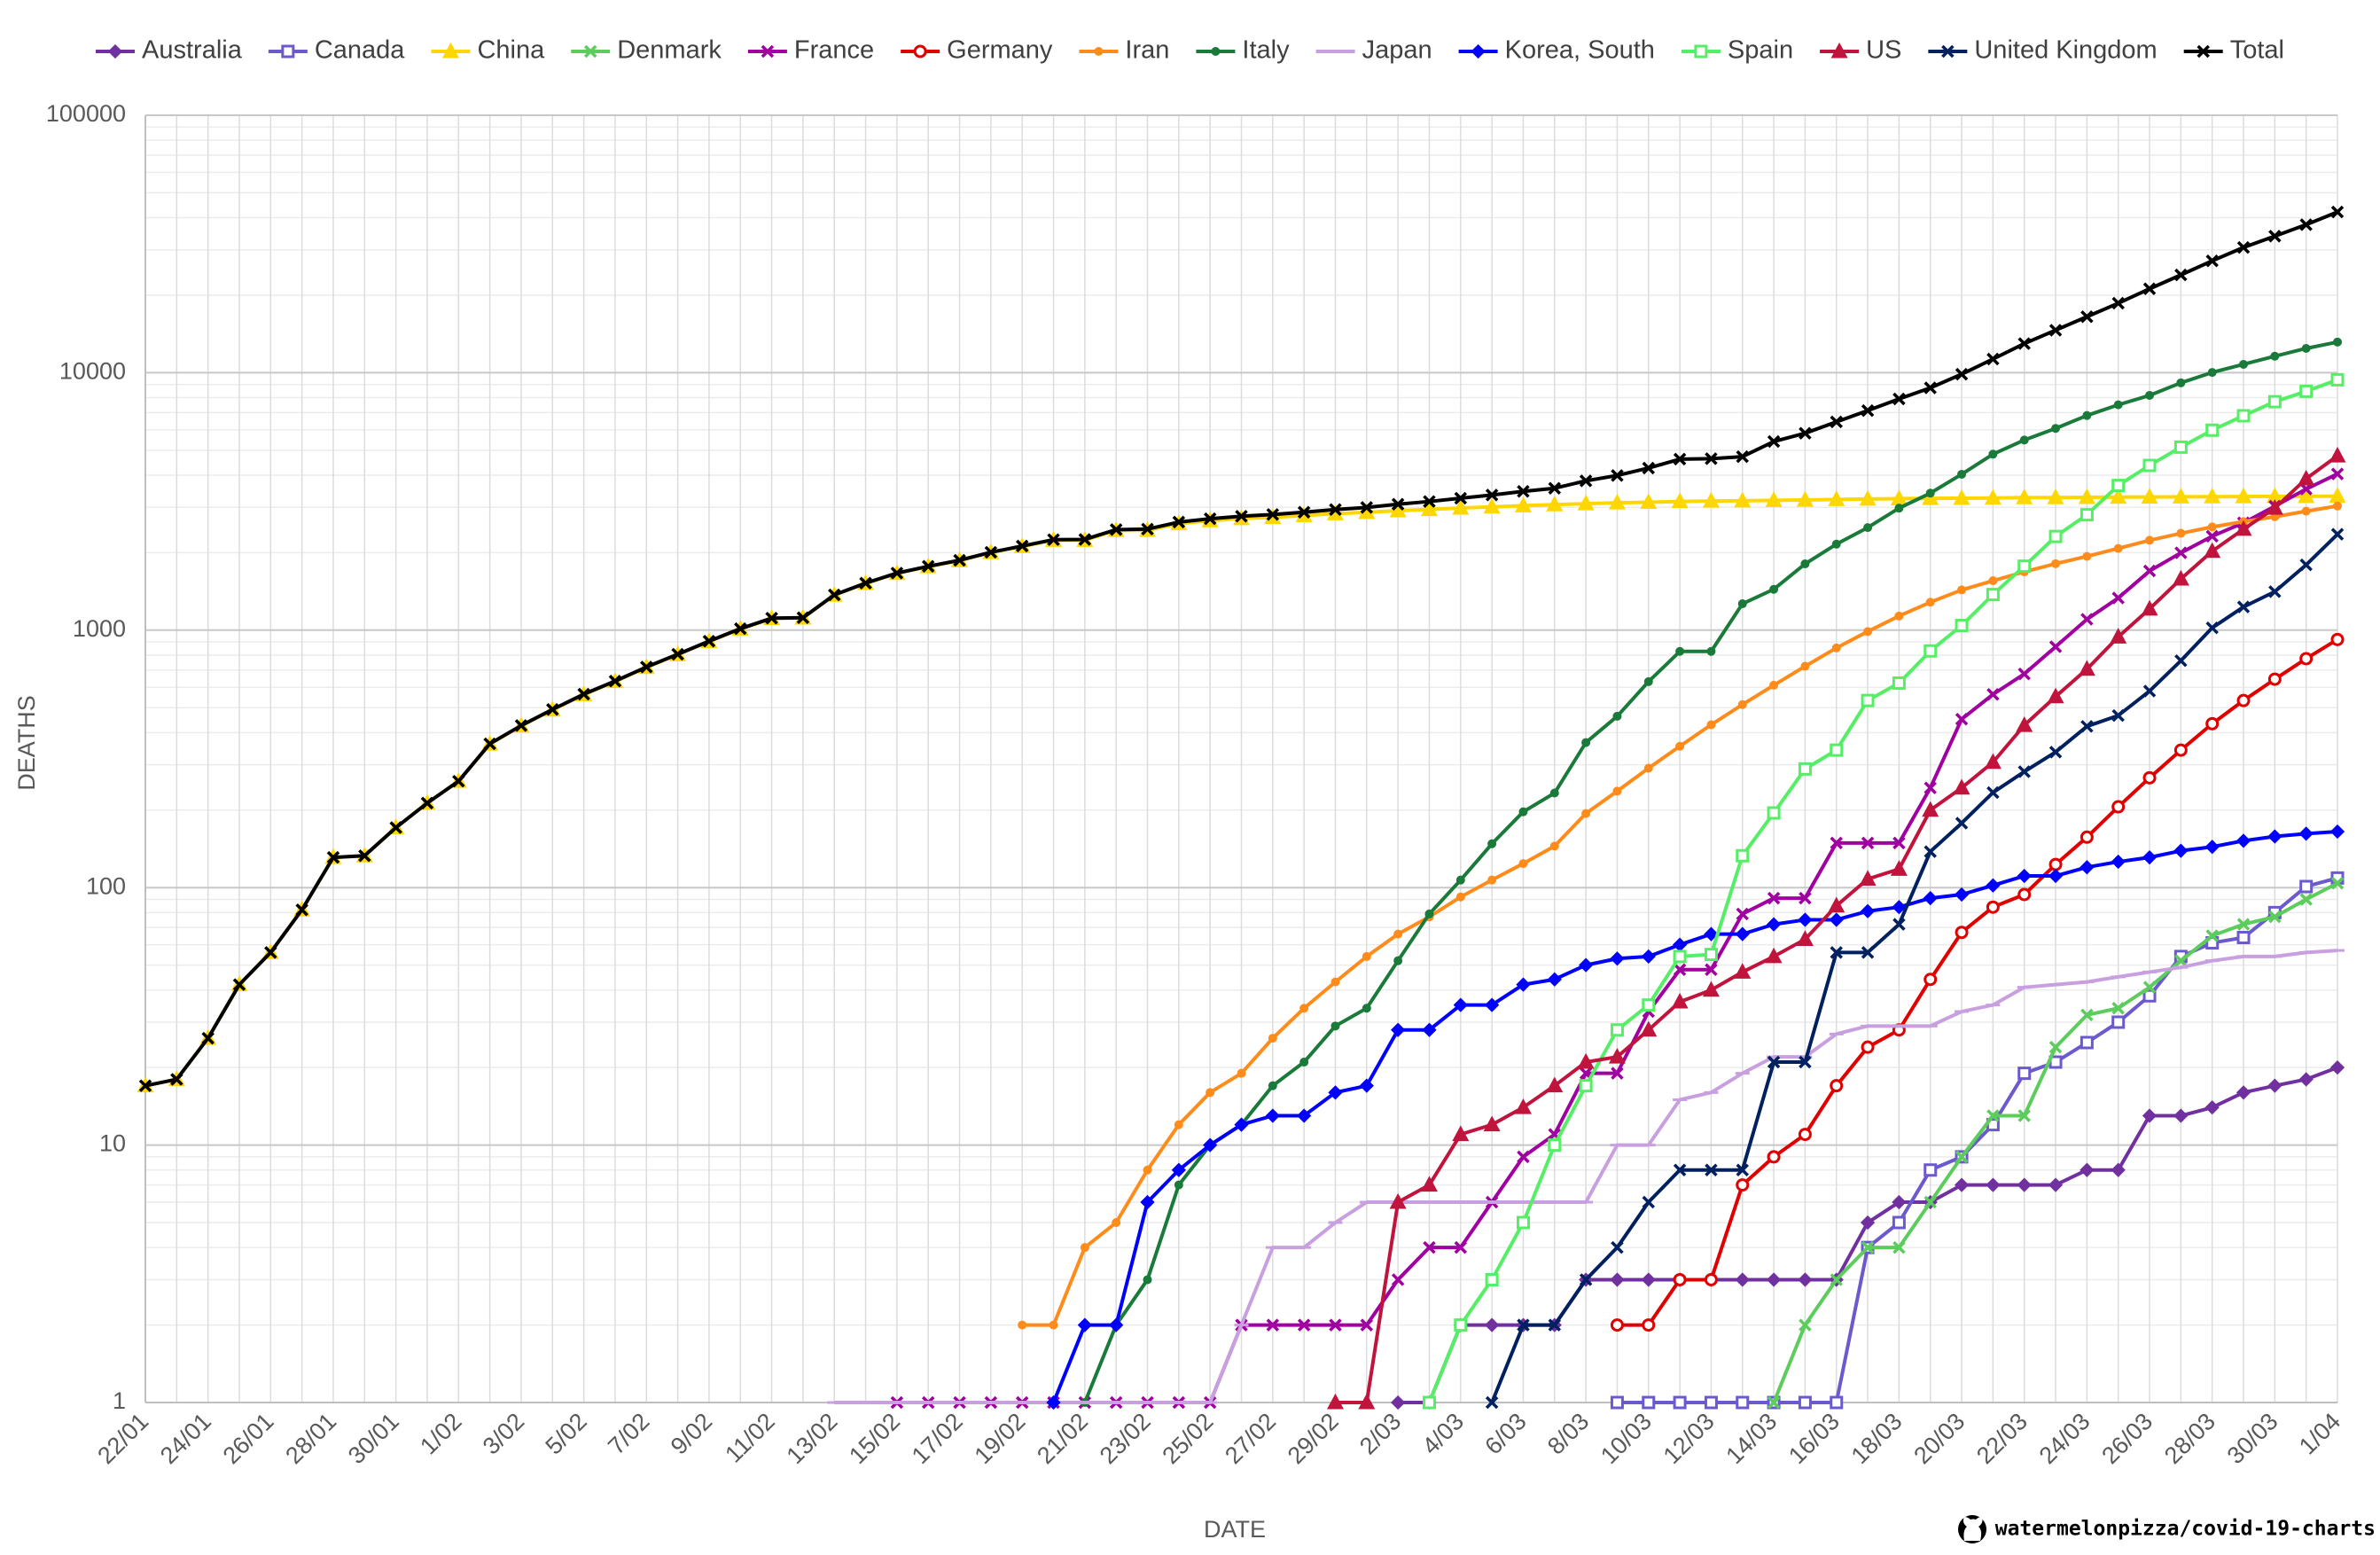 The height and width of the screenshot is (1555, 2380). Describe the element at coordinates (1626, 1438) in the screenshot. I see `x-tick-label: 10/03` at that location.